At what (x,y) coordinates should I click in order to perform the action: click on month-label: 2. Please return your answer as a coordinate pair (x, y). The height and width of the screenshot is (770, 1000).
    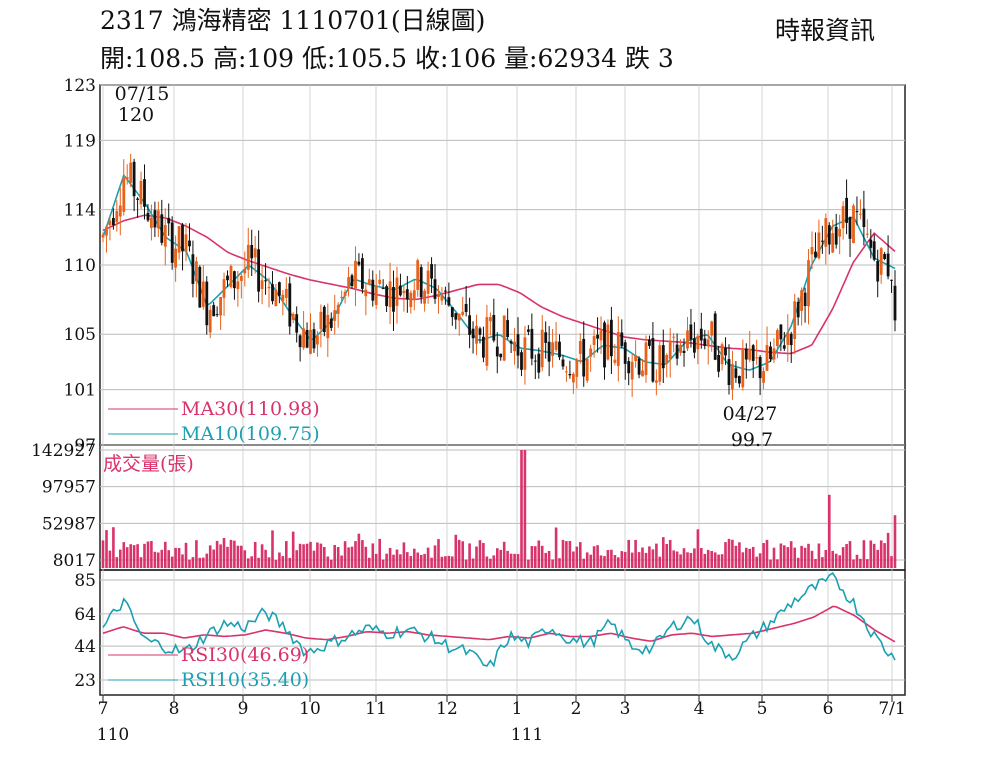
    Looking at the image, I should click on (576, 709).